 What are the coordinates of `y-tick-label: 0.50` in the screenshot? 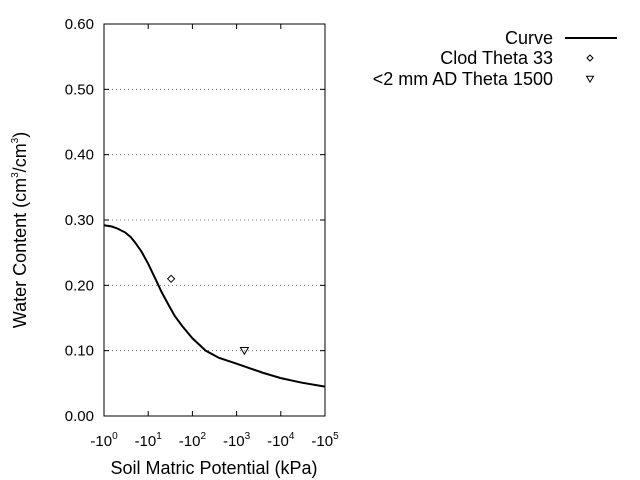 It's located at (79, 89).